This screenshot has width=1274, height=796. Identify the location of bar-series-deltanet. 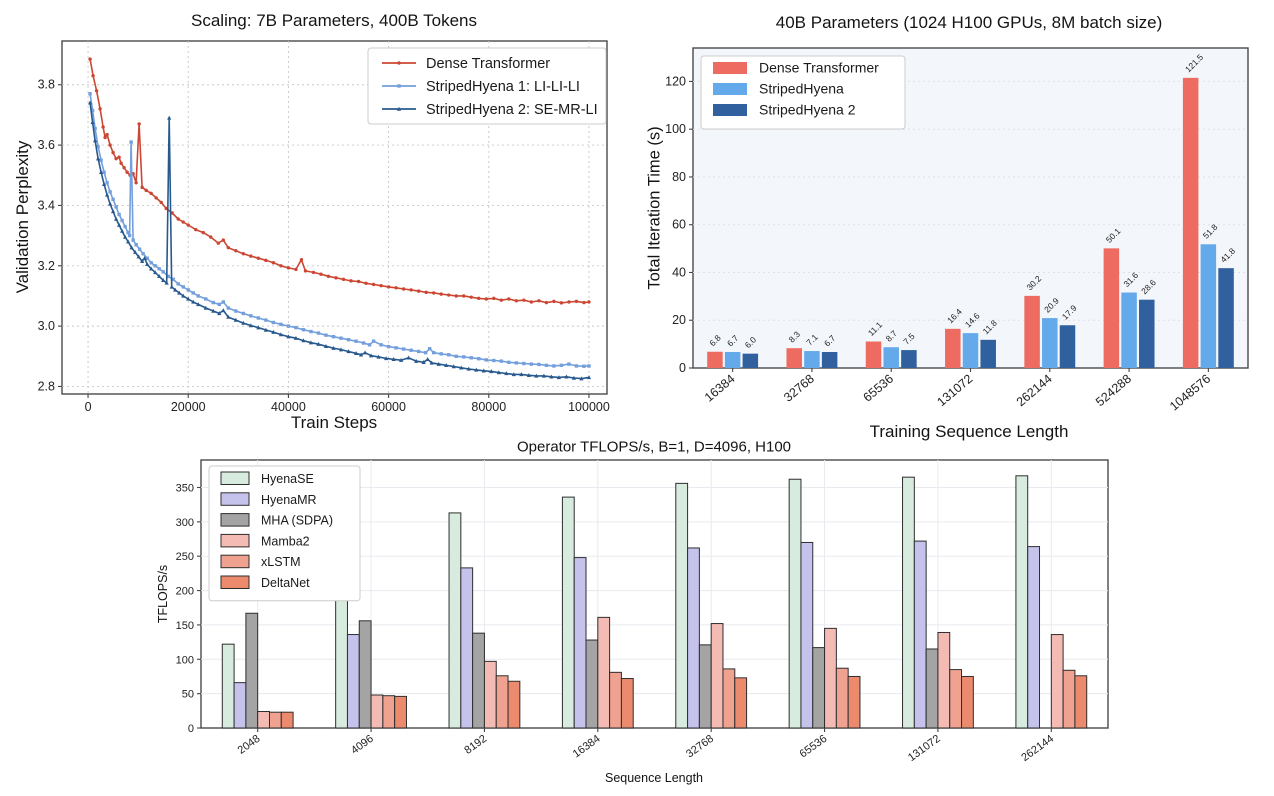
(684, 702).